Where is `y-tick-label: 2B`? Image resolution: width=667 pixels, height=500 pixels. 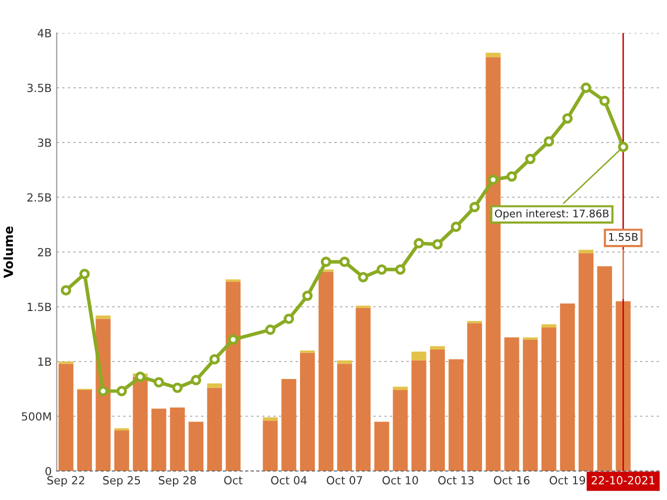
y-tick-label: 2B is located at coordinates (45, 252).